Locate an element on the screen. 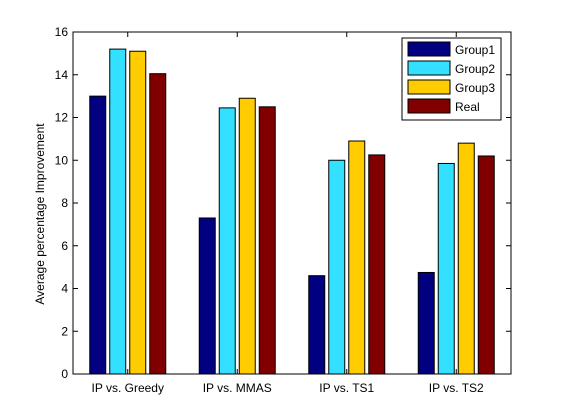  legend-label-real: Real is located at coordinates (467, 107).